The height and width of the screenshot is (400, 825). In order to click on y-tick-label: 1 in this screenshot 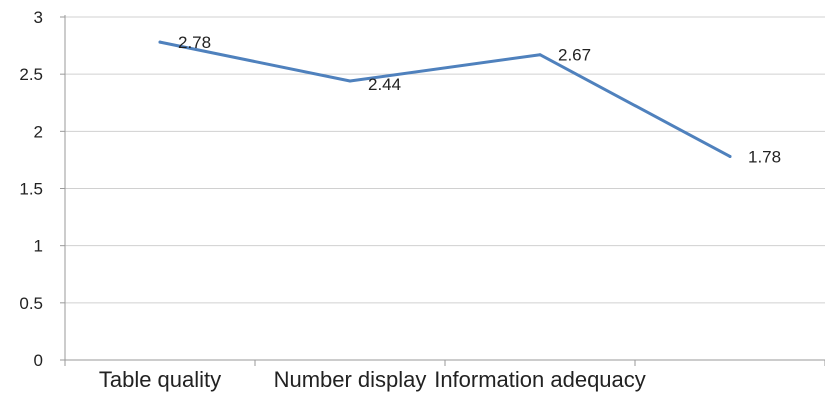, I will do `click(38, 246)`.